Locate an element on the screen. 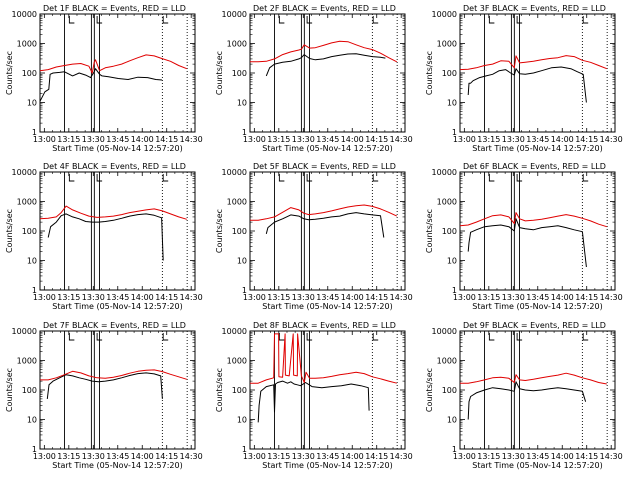  chart-title: Det 9F BLACK = Events, RED = LLD is located at coordinates (534, 325).